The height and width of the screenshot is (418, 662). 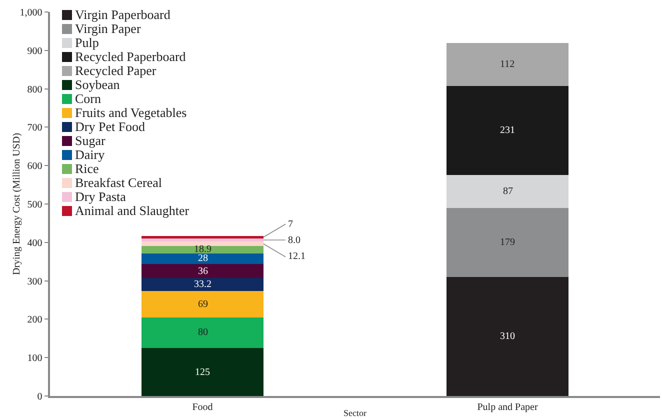 What do you see at coordinates (31, 13) in the screenshot?
I see `y-tick-label: 1,000` at bounding box center [31, 13].